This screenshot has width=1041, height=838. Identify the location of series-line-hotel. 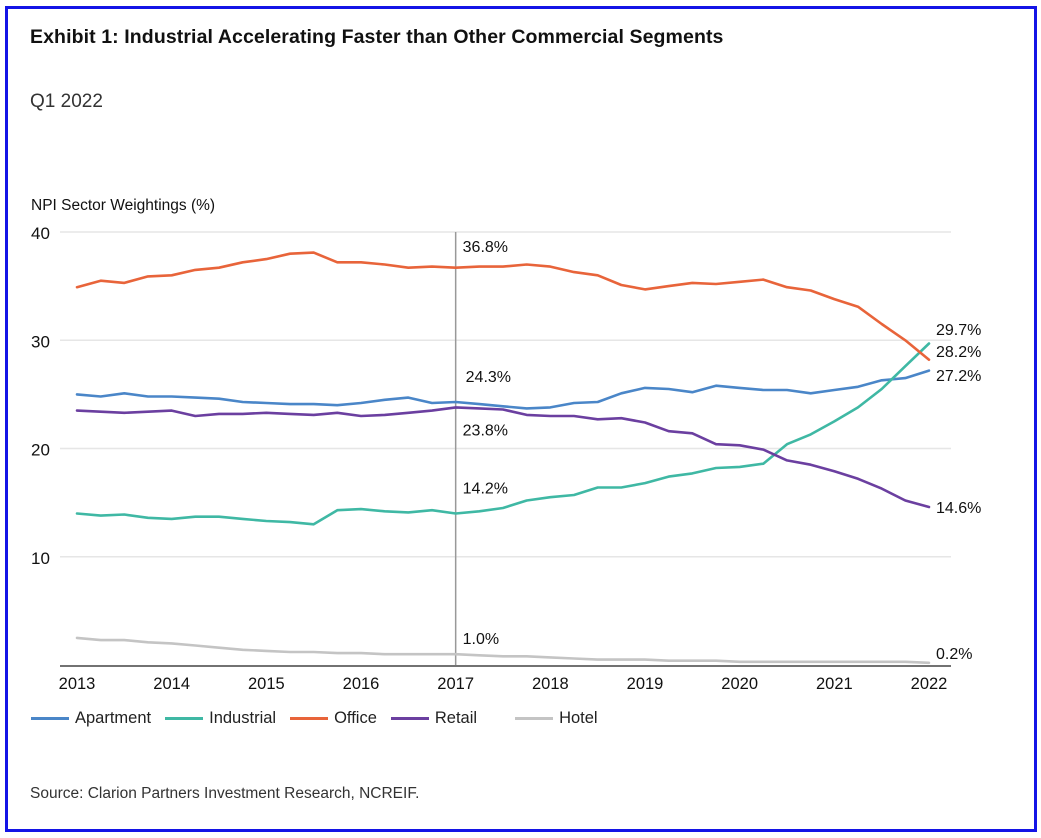
(503, 650).